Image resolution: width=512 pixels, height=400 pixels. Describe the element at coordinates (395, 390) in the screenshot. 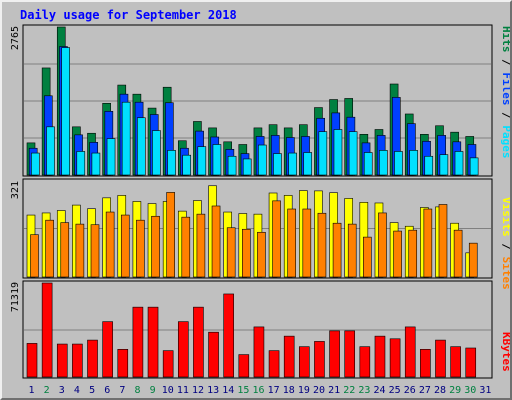

I see `x-tick-label: 25` at that location.